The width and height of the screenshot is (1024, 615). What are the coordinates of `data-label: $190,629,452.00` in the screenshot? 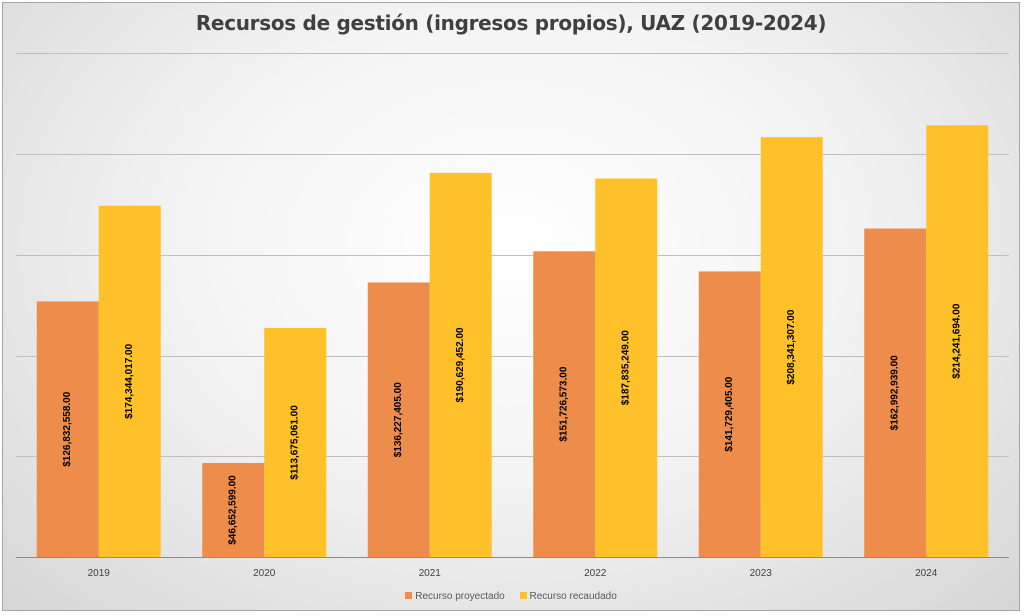 It's located at (460, 365).